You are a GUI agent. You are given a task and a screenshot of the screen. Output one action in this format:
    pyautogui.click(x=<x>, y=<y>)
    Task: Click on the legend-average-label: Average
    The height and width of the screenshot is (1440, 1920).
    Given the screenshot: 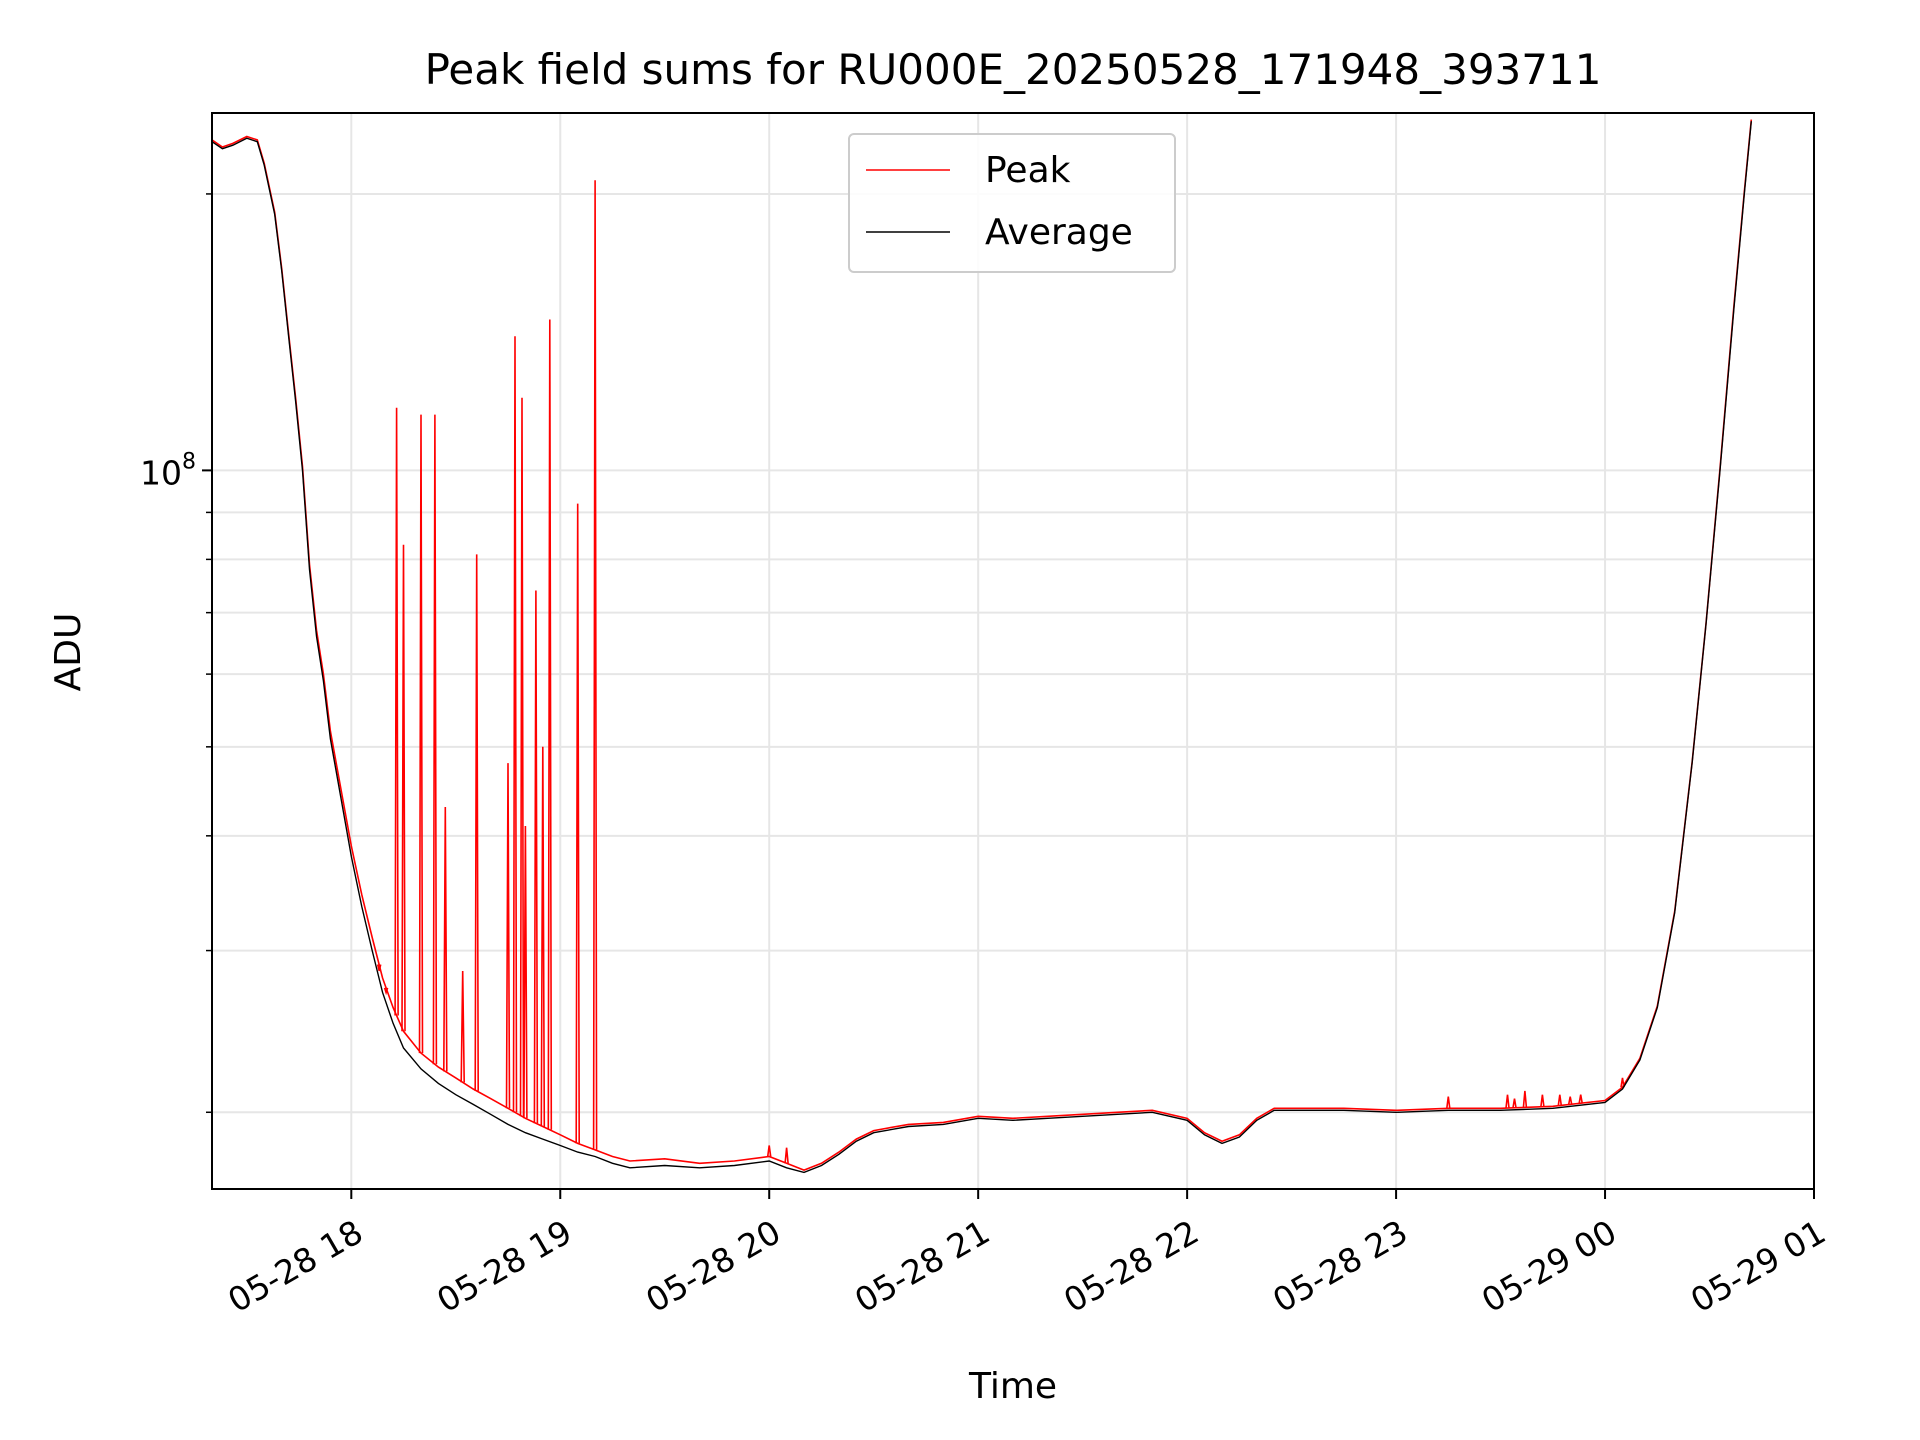 What is the action you would take?
    pyautogui.click(x=1059, y=232)
    